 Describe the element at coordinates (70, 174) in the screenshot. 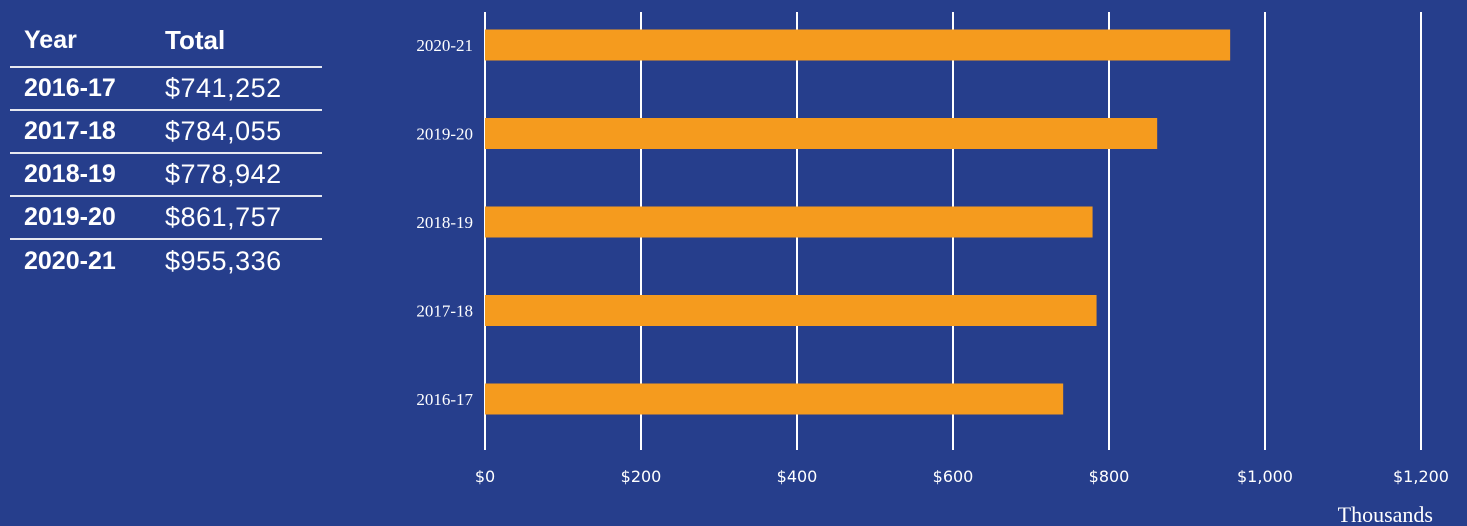

I see `row-year: 2018-19` at that location.